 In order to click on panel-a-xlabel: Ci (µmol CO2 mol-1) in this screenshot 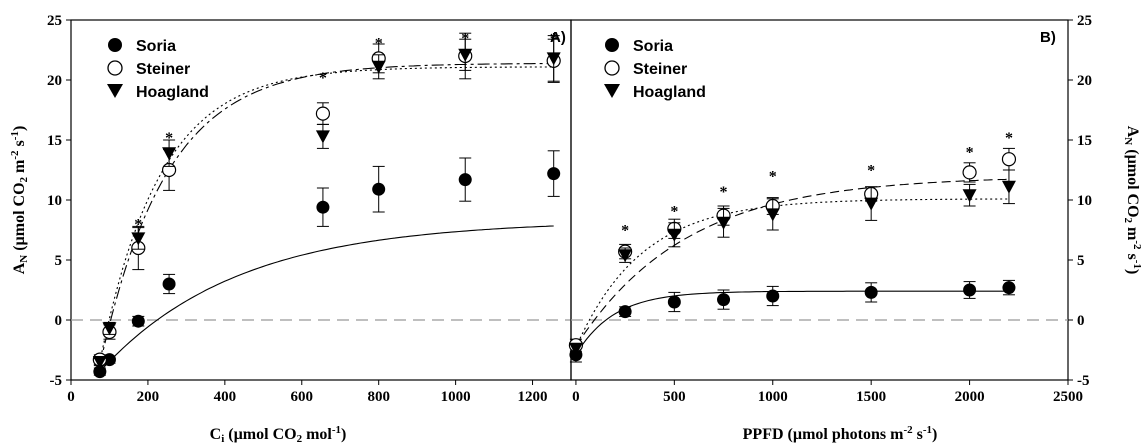, I will do `click(278, 434)`.